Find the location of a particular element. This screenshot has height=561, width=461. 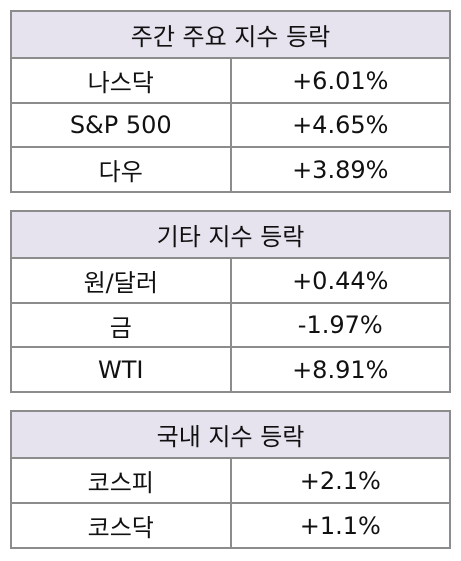

table-row: 코스닥 +1.1% is located at coordinates (230, 525).